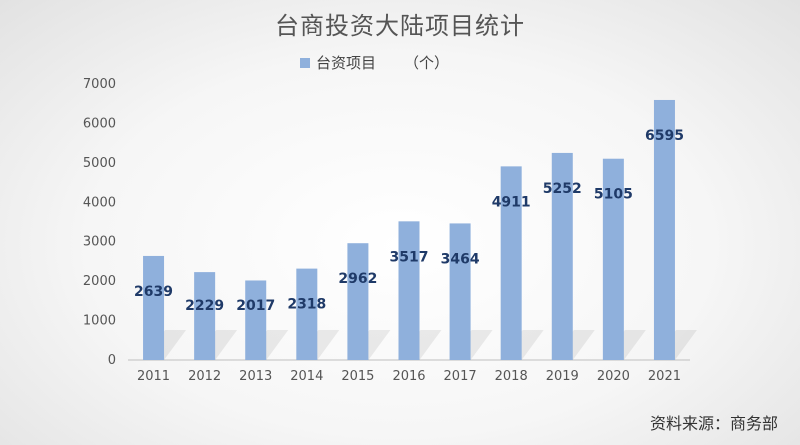 This screenshot has width=800, height=445. What do you see at coordinates (99, 84) in the screenshot?
I see `y-tick-label: 7000` at bounding box center [99, 84].